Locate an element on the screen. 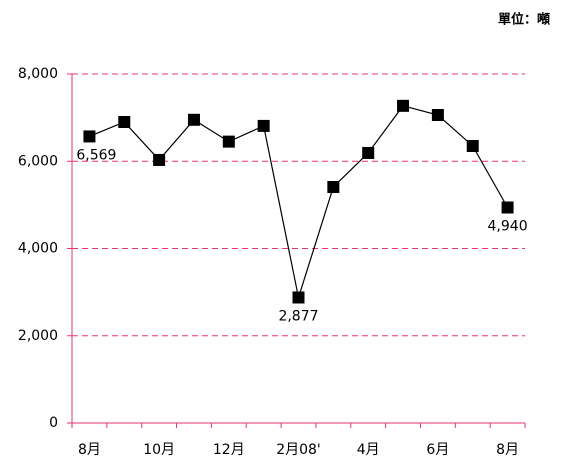  y-tick-label: 4,000 is located at coordinates (38, 249).